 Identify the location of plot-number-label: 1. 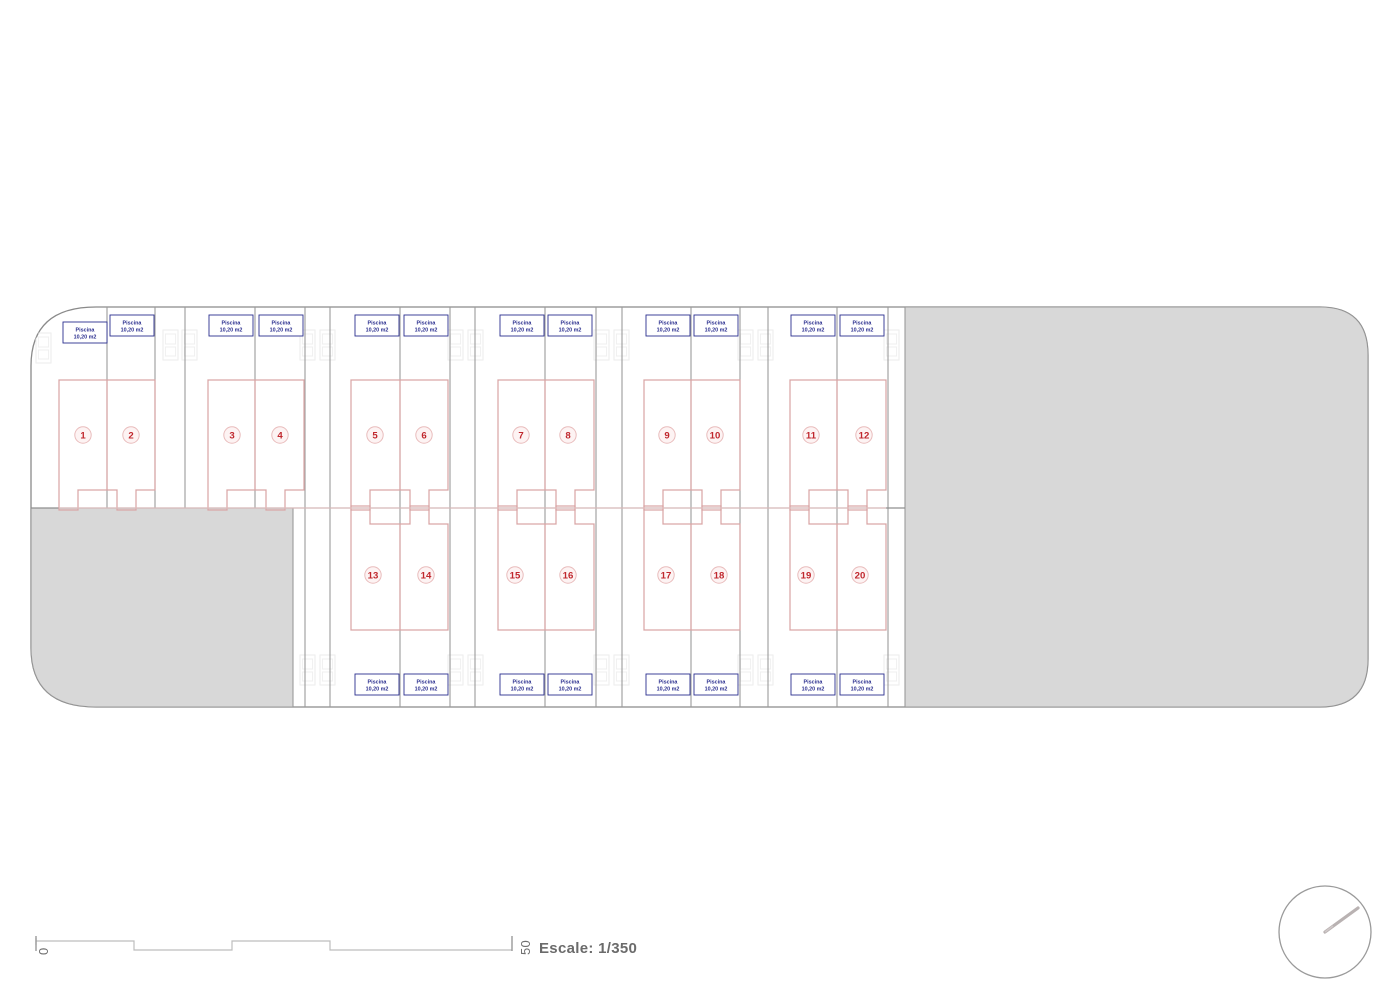
(83, 435).